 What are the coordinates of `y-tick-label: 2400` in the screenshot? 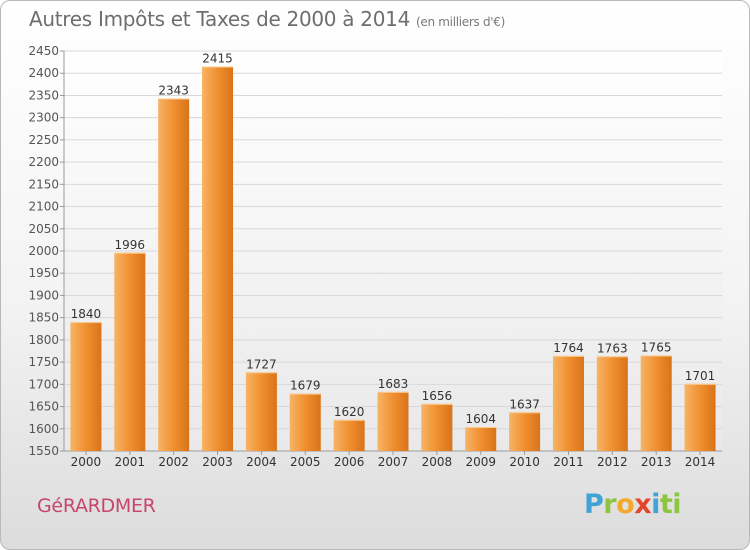 It's located at (43, 73).